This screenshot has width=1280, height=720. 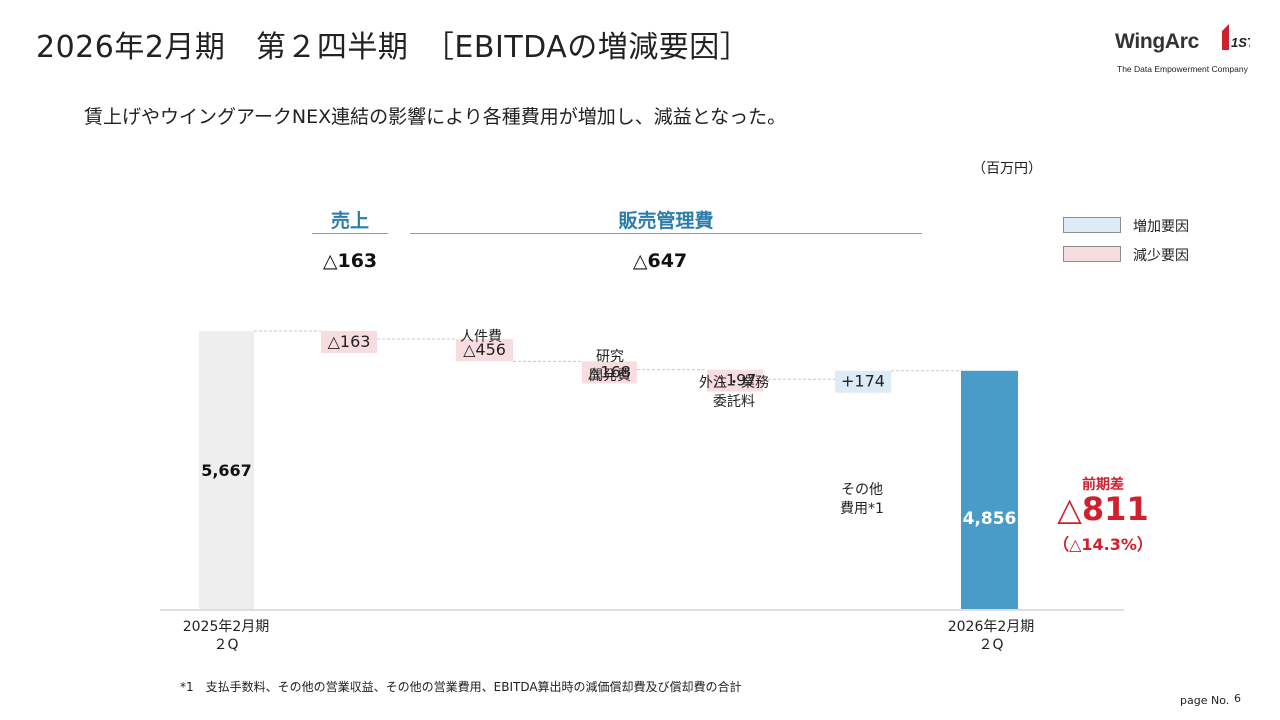 What do you see at coordinates (610, 357) in the screenshot?
I see `step-label-line: 研究` at bounding box center [610, 357].